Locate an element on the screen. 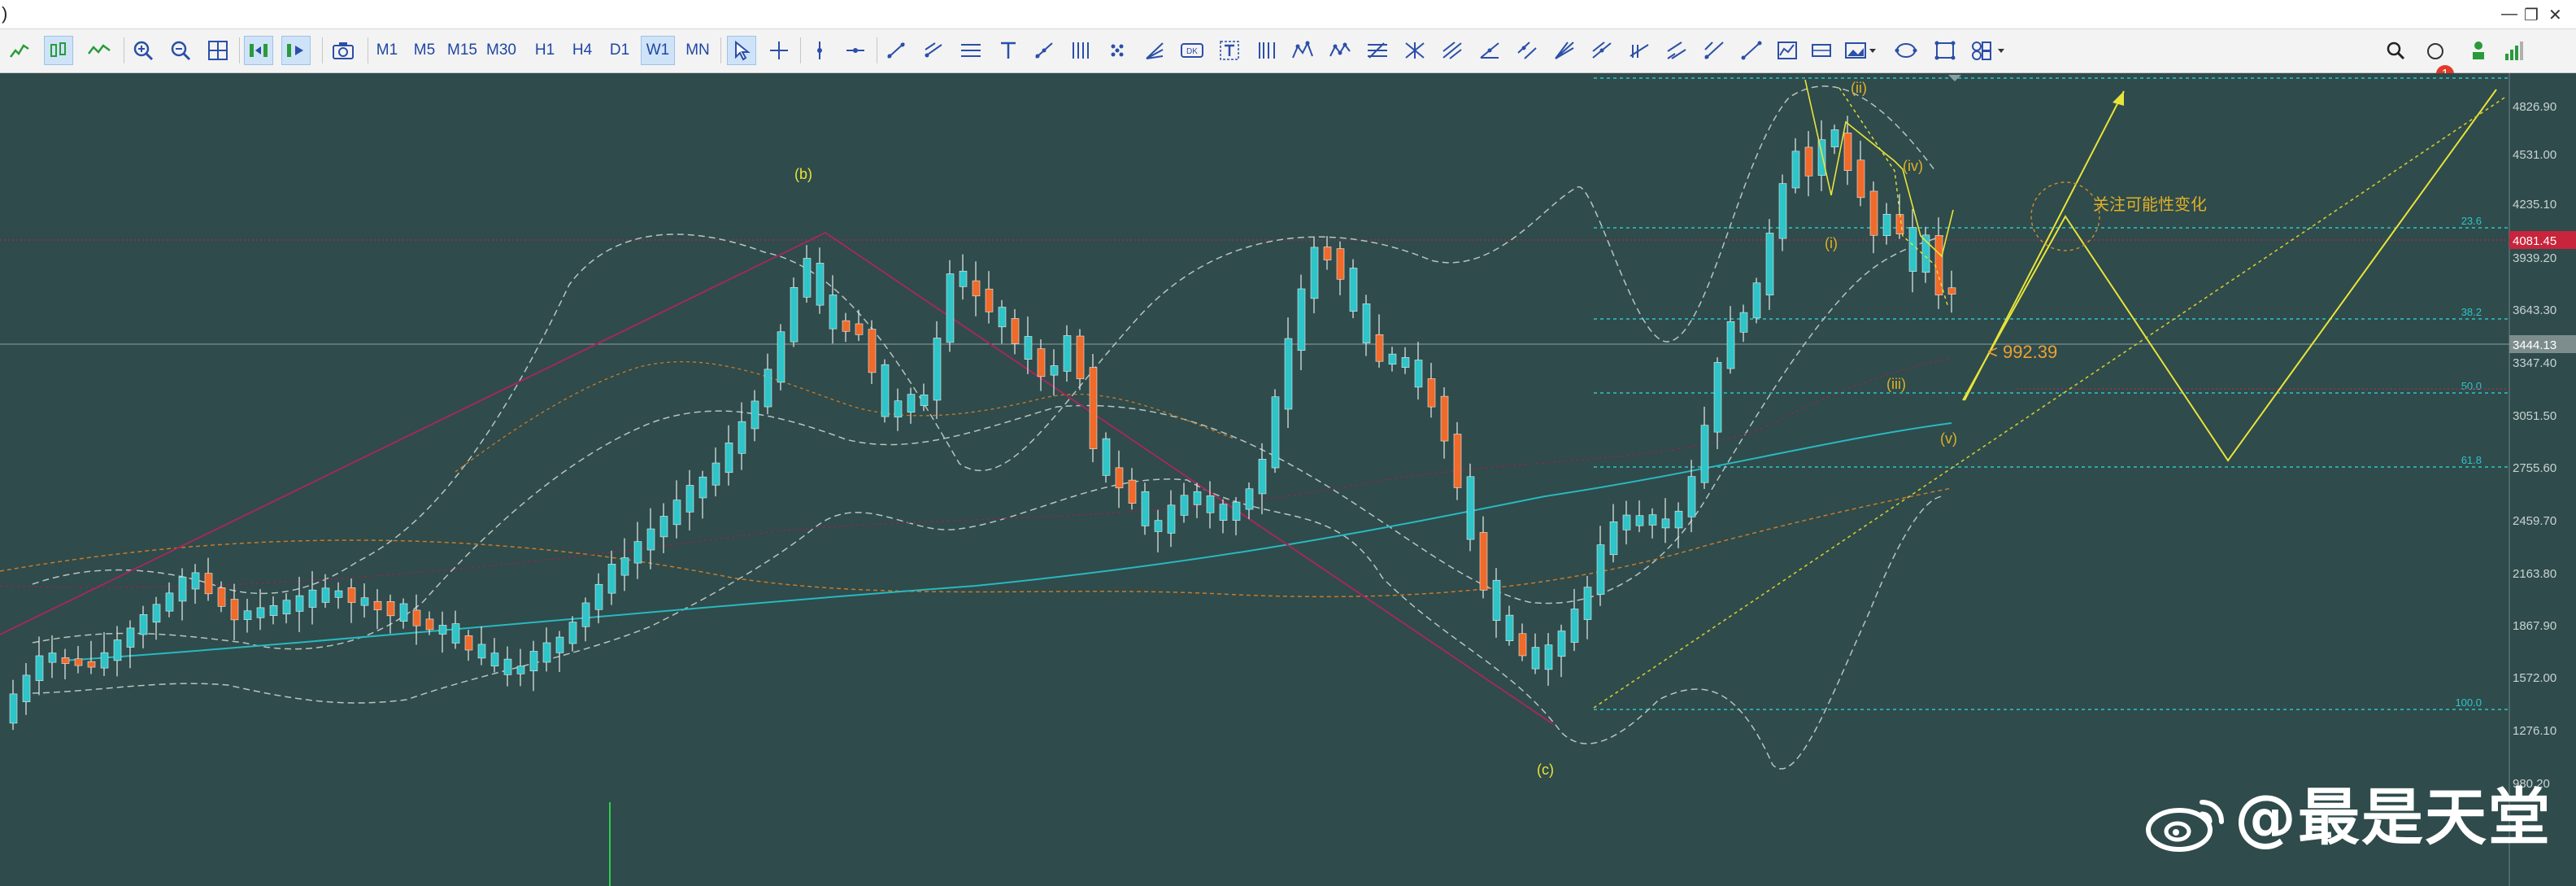  price-label: 4235.10 is located at coordinates (2535, 205).